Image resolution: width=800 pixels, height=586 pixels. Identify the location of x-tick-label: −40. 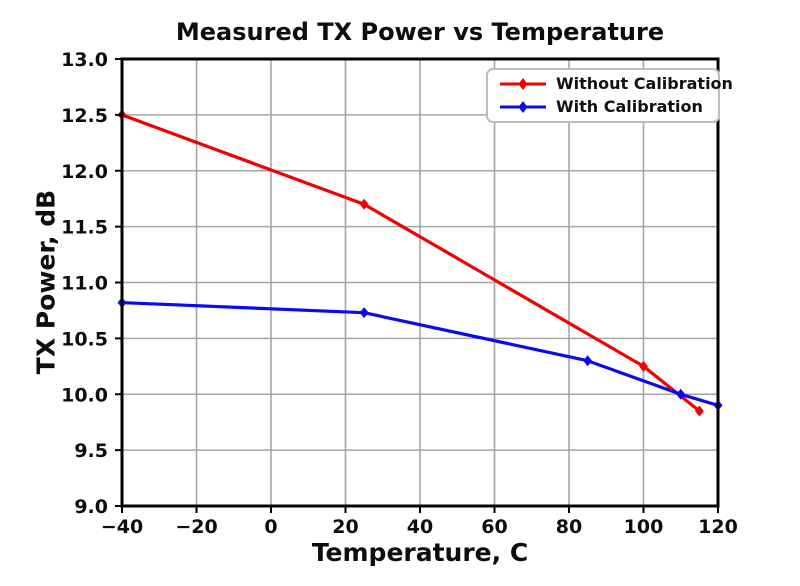
(122, 527).